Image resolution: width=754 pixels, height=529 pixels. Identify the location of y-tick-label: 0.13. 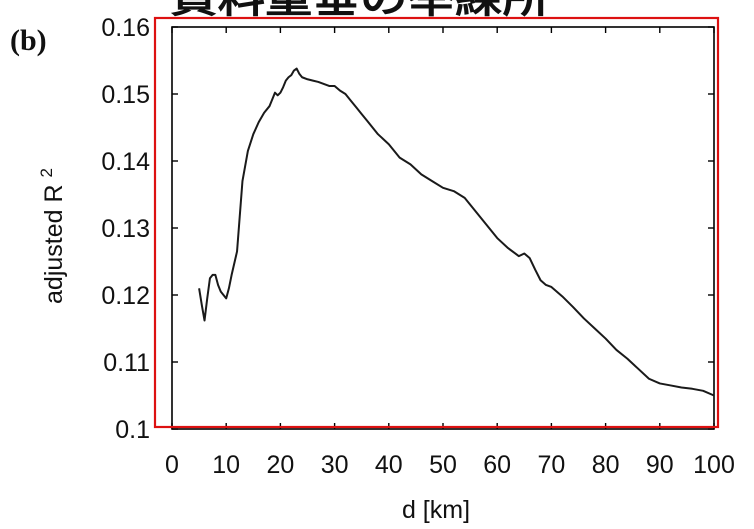
(125, 229).